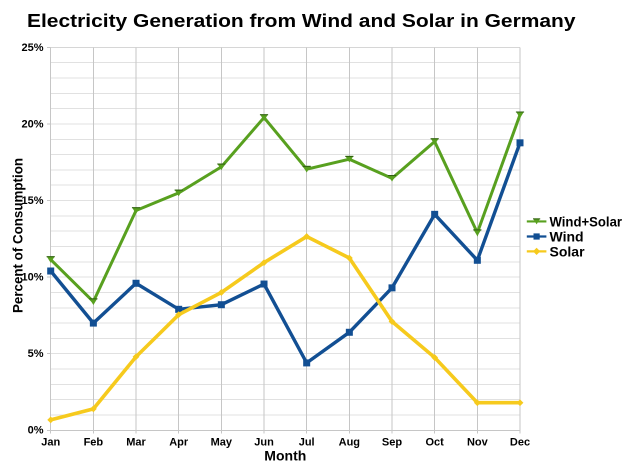  What do you see at coordinates (179, 443) in the screenshot?
I see `svg-text: Apr` at bounding box center [179, 443].